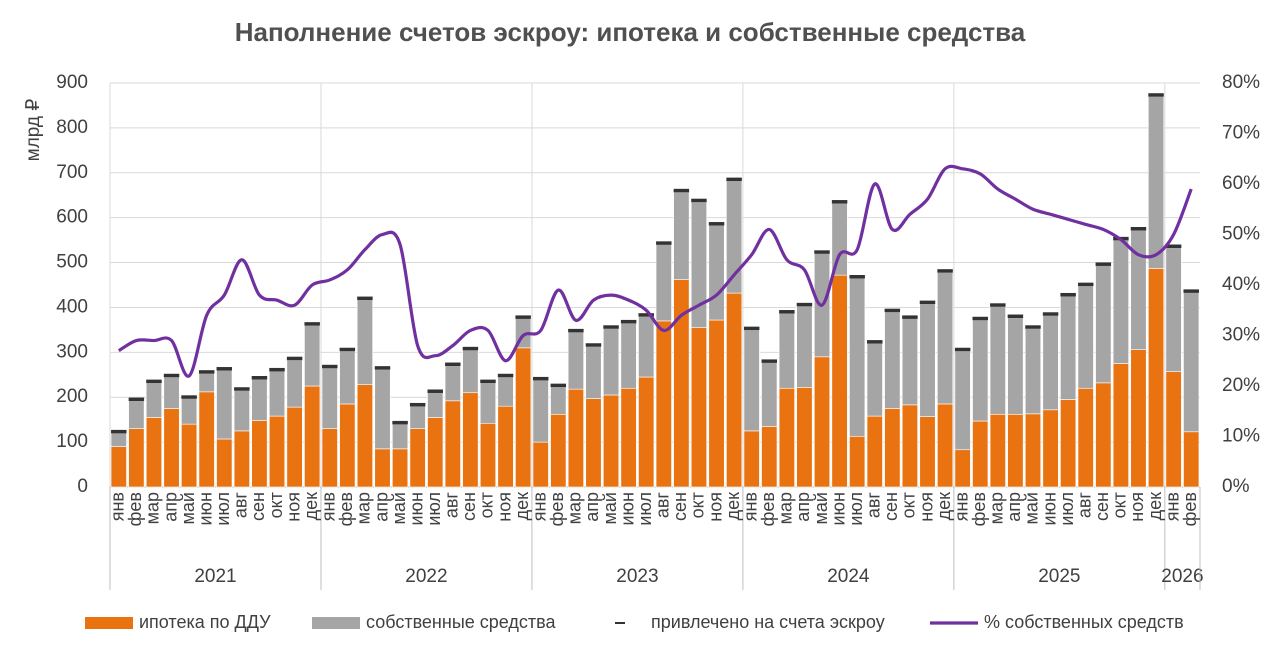 The height and width of the screenshot is (650, 1280). What do you see at coordinates (82, 486) in the screenshot?
I see `y-tick-label: 0` at bounding box center [82, 486].